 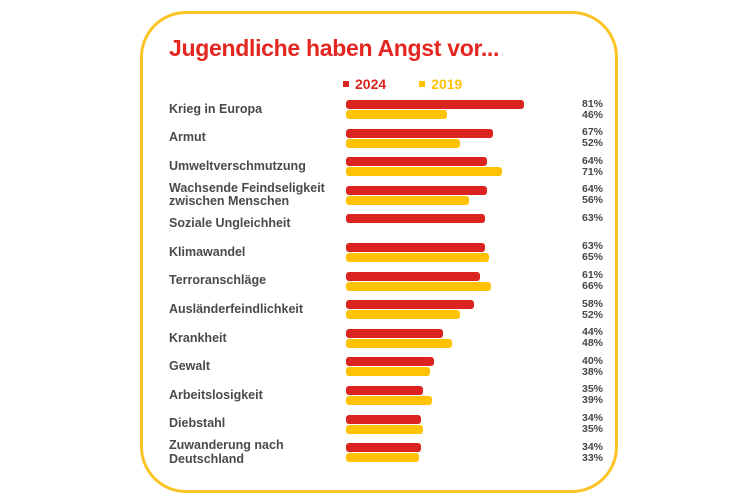 What do you see at coordinates (402, 84) in the screenshot?
I see `chart-legend: 2024 2019` at bounding box center [402, 84].